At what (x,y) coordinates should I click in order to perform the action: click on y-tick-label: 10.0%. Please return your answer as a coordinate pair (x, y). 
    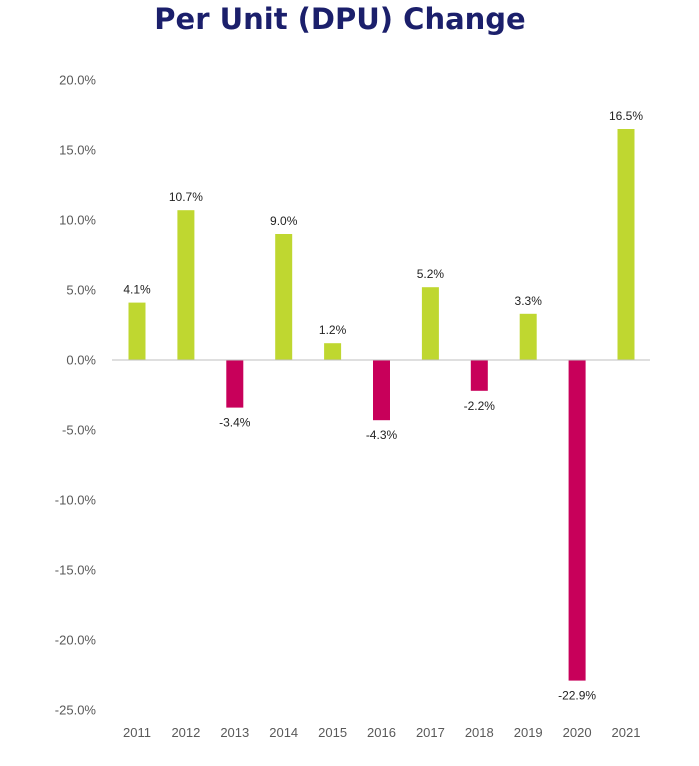
    Looking at the image, I should click on (77, 220).